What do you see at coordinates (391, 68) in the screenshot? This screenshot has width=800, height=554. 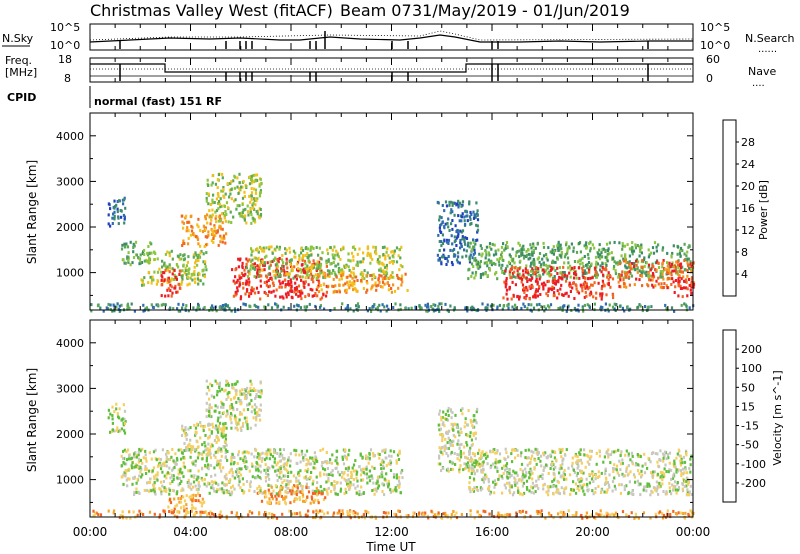 I see `freq-trace` at bounding box center [391, 68].